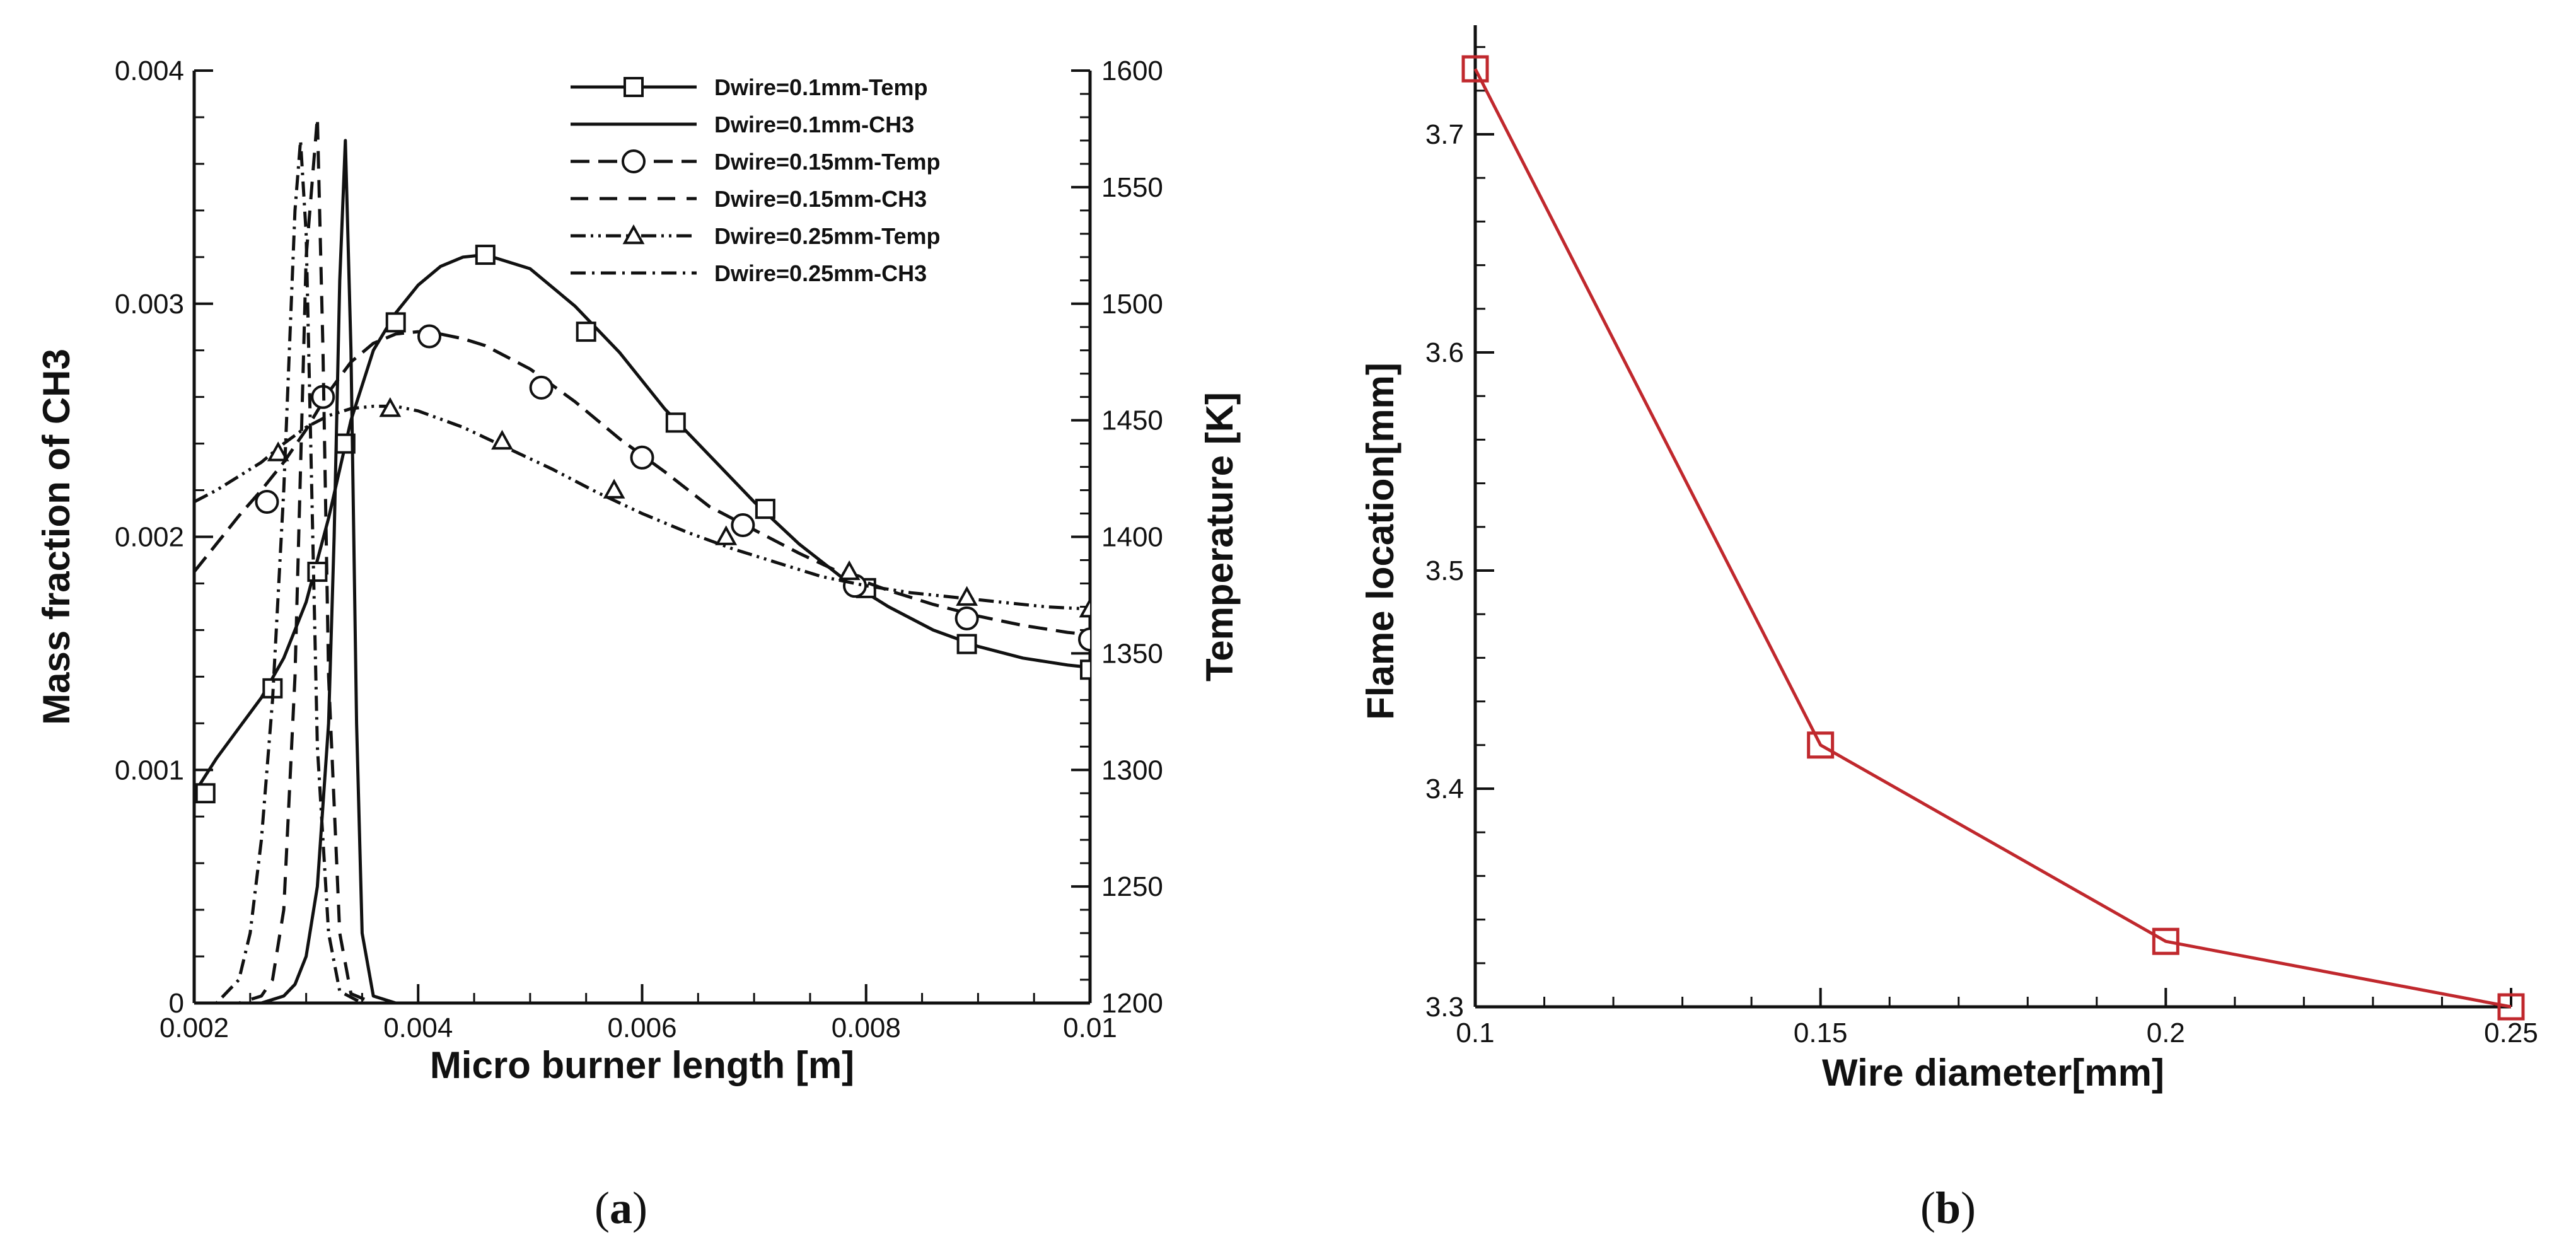 The height and width of the screenshot is (1259, 2576). Describe the element at coordinates (1132, 1004) in the screenshot. I see `chart-a-y2-tick-label: 1200` at that location.